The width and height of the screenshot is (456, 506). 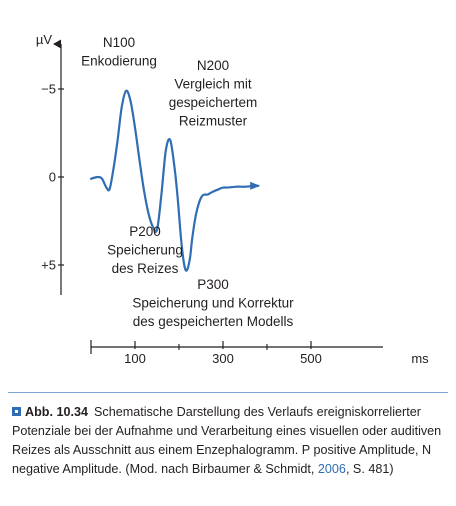 What do you see at coordinates (145, 231) in the screenshot?
I see `annotation-p200-line-0: P200` at bounding box center [145, 231].